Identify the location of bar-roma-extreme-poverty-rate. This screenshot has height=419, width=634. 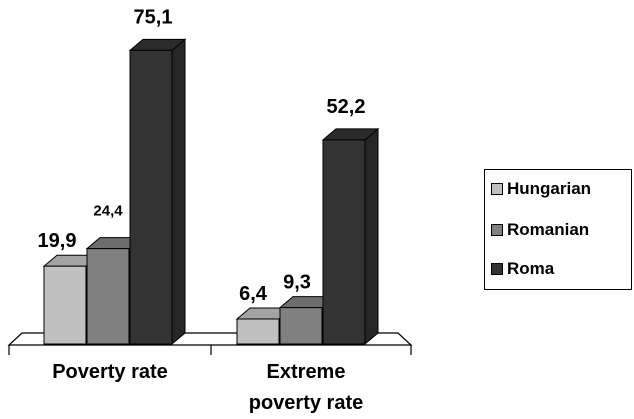
(350, 236).